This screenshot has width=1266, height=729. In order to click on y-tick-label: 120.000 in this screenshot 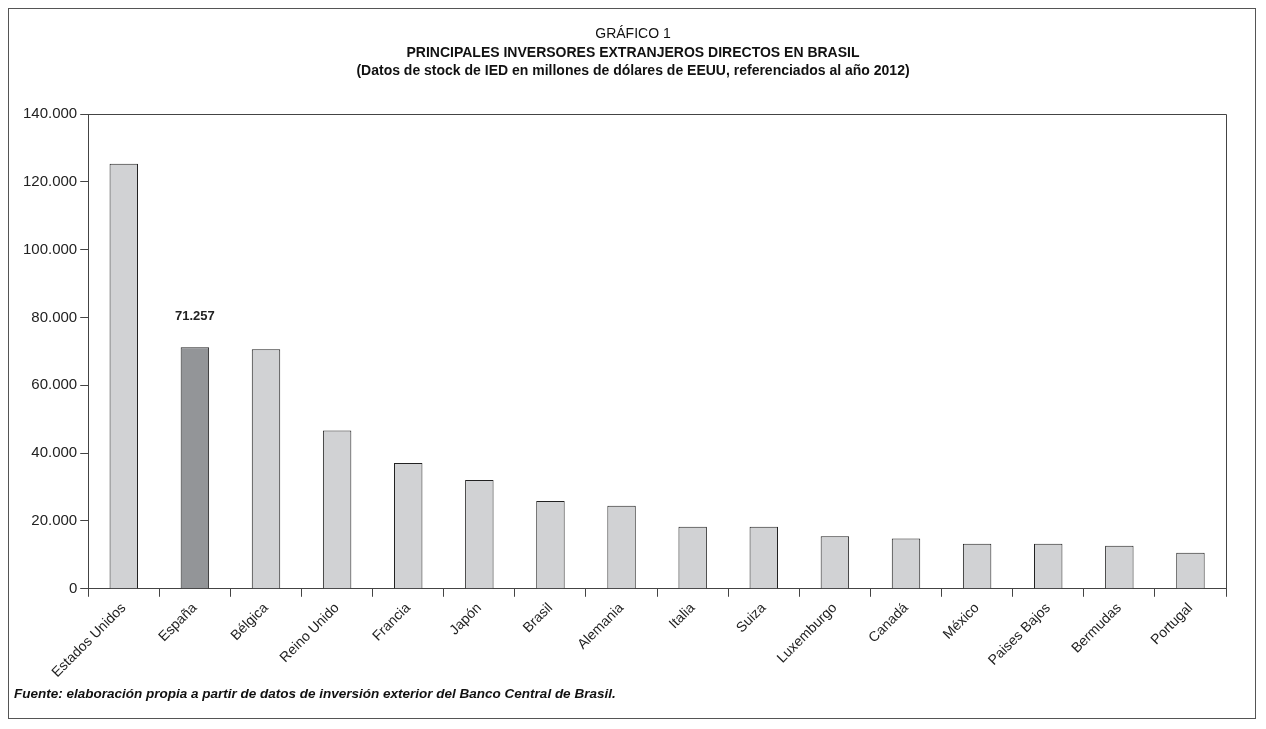, I will do `click(50, 180)`.